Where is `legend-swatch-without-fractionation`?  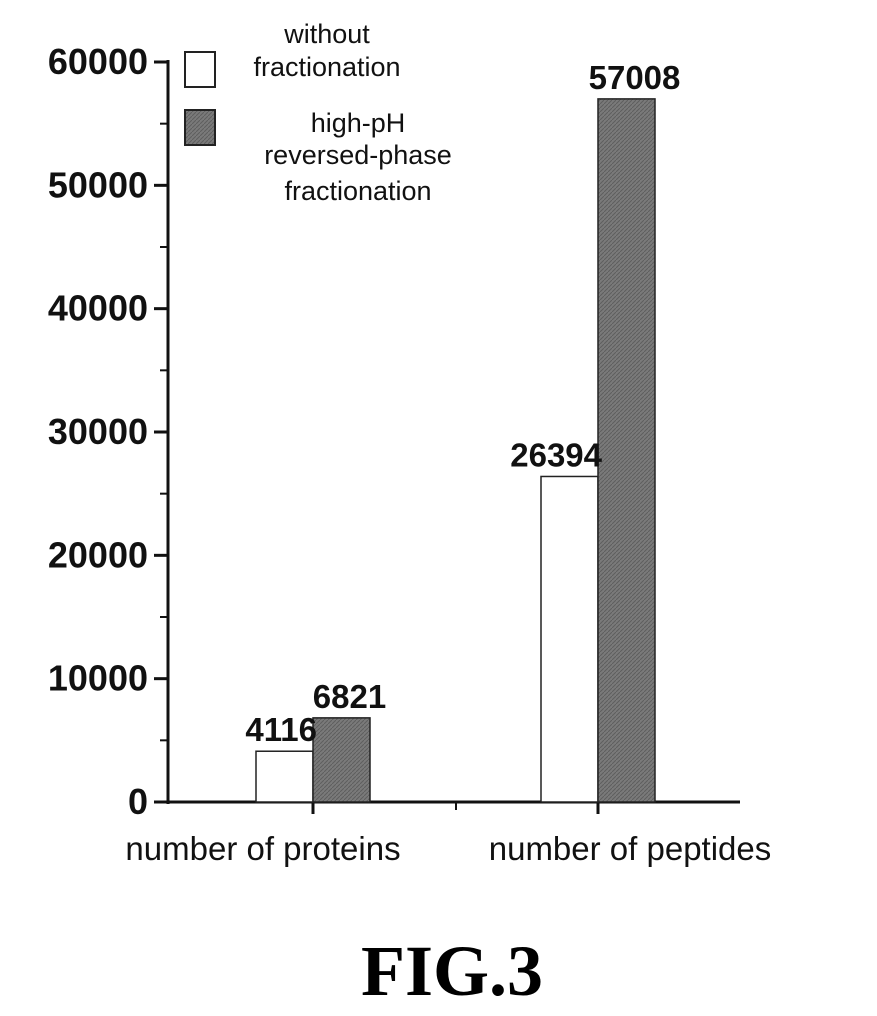
legend-swatch-without-fractionation is located at coordinates (200, 69).